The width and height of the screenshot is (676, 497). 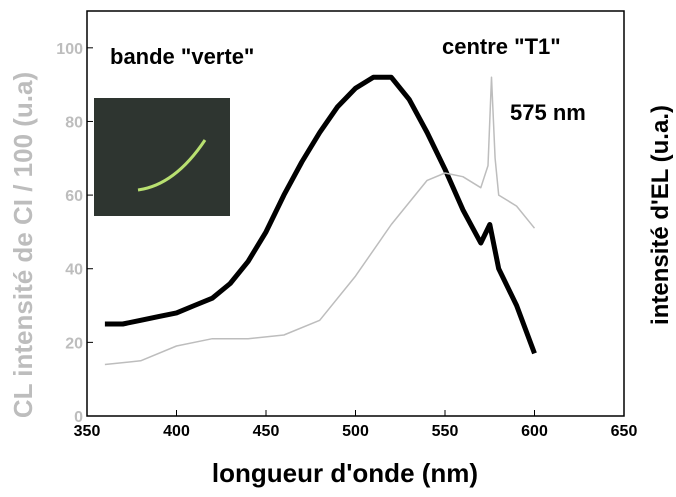 What do you see at coordinates (78, 417) in the screenshot?
I see `y-tick-label: 0` at bounding box center [78, 417].